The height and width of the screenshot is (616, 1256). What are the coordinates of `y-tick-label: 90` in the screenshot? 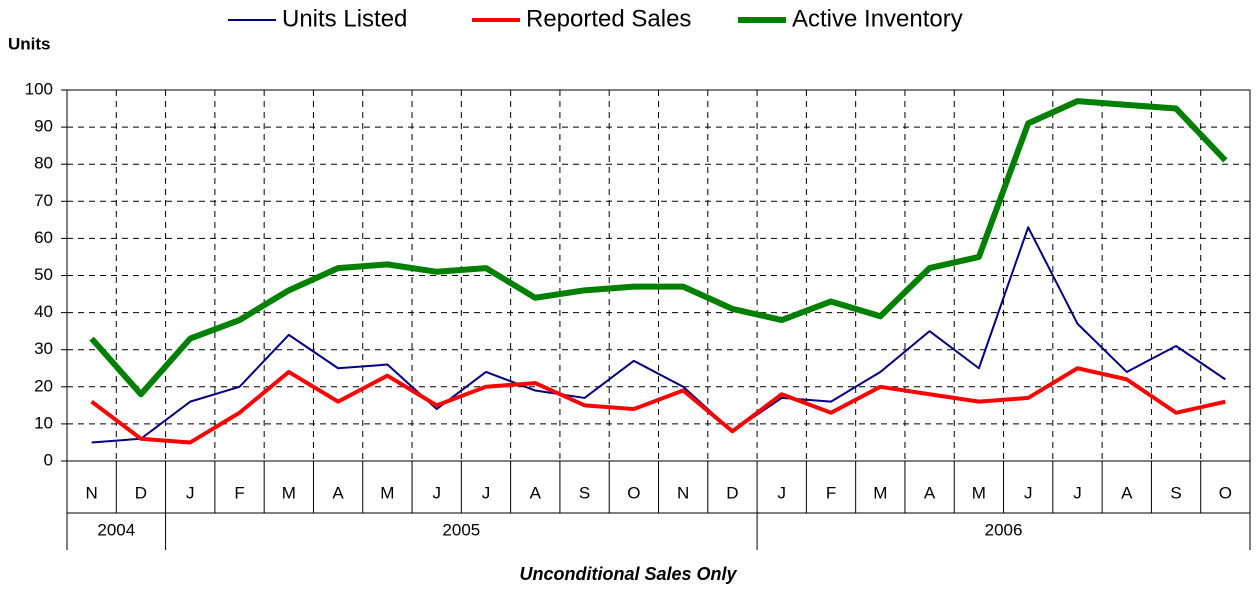 It's located at (43, 126).